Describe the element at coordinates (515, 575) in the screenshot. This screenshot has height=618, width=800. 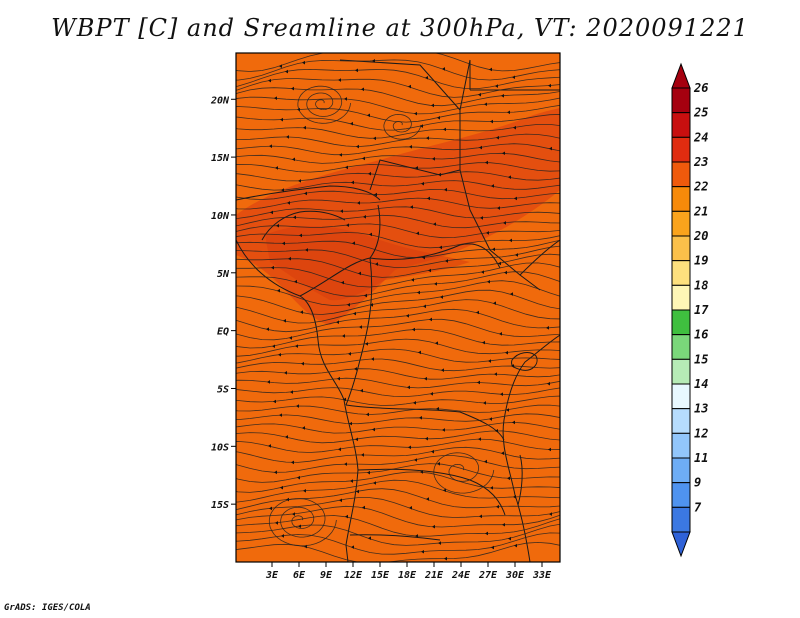
I see `lon-tick-label: 30E` at that location.